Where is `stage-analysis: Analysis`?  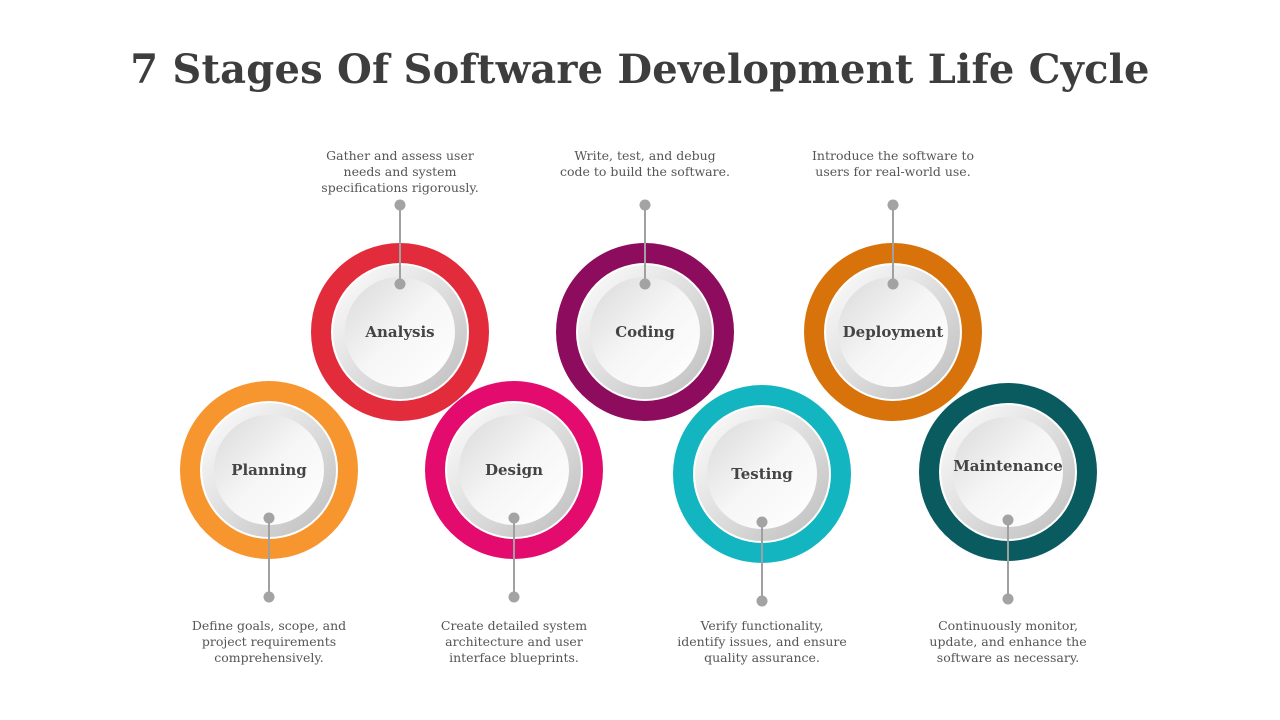
stage-analysis: Analysis is located at coordinates (400, 310).